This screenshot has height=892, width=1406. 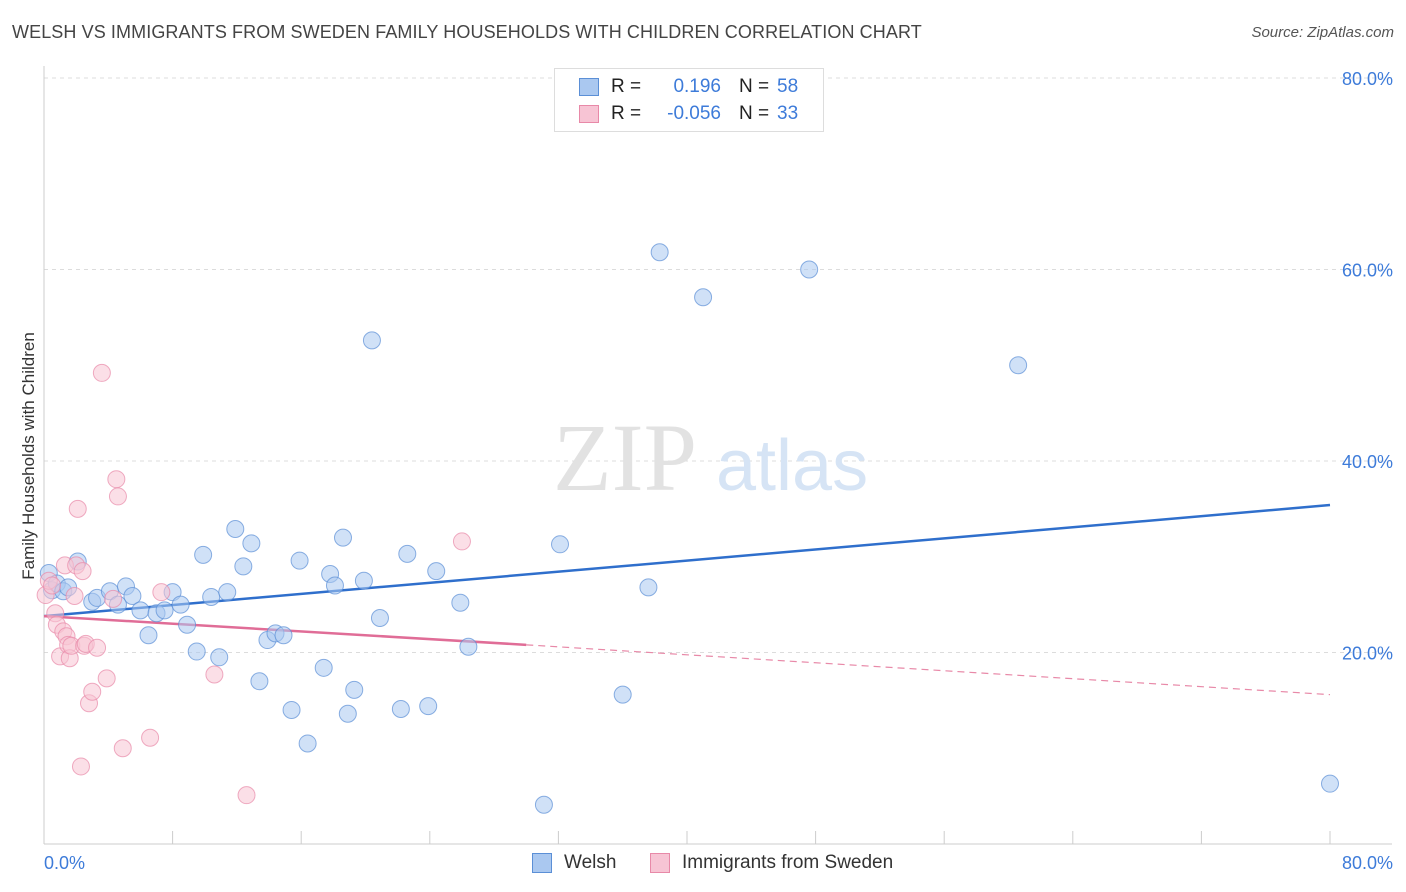 I want to click on series-swatch-welsh, so click(x=542, y=863).